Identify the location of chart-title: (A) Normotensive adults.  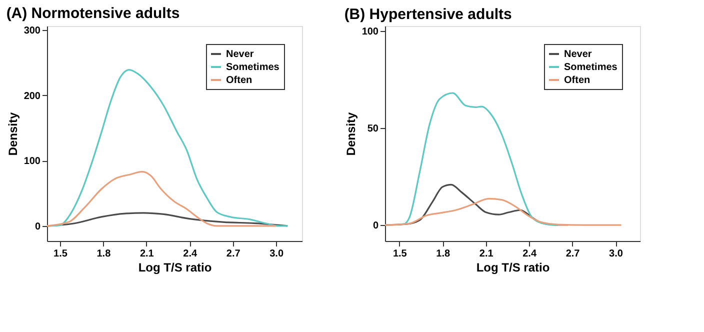
(93, 13).